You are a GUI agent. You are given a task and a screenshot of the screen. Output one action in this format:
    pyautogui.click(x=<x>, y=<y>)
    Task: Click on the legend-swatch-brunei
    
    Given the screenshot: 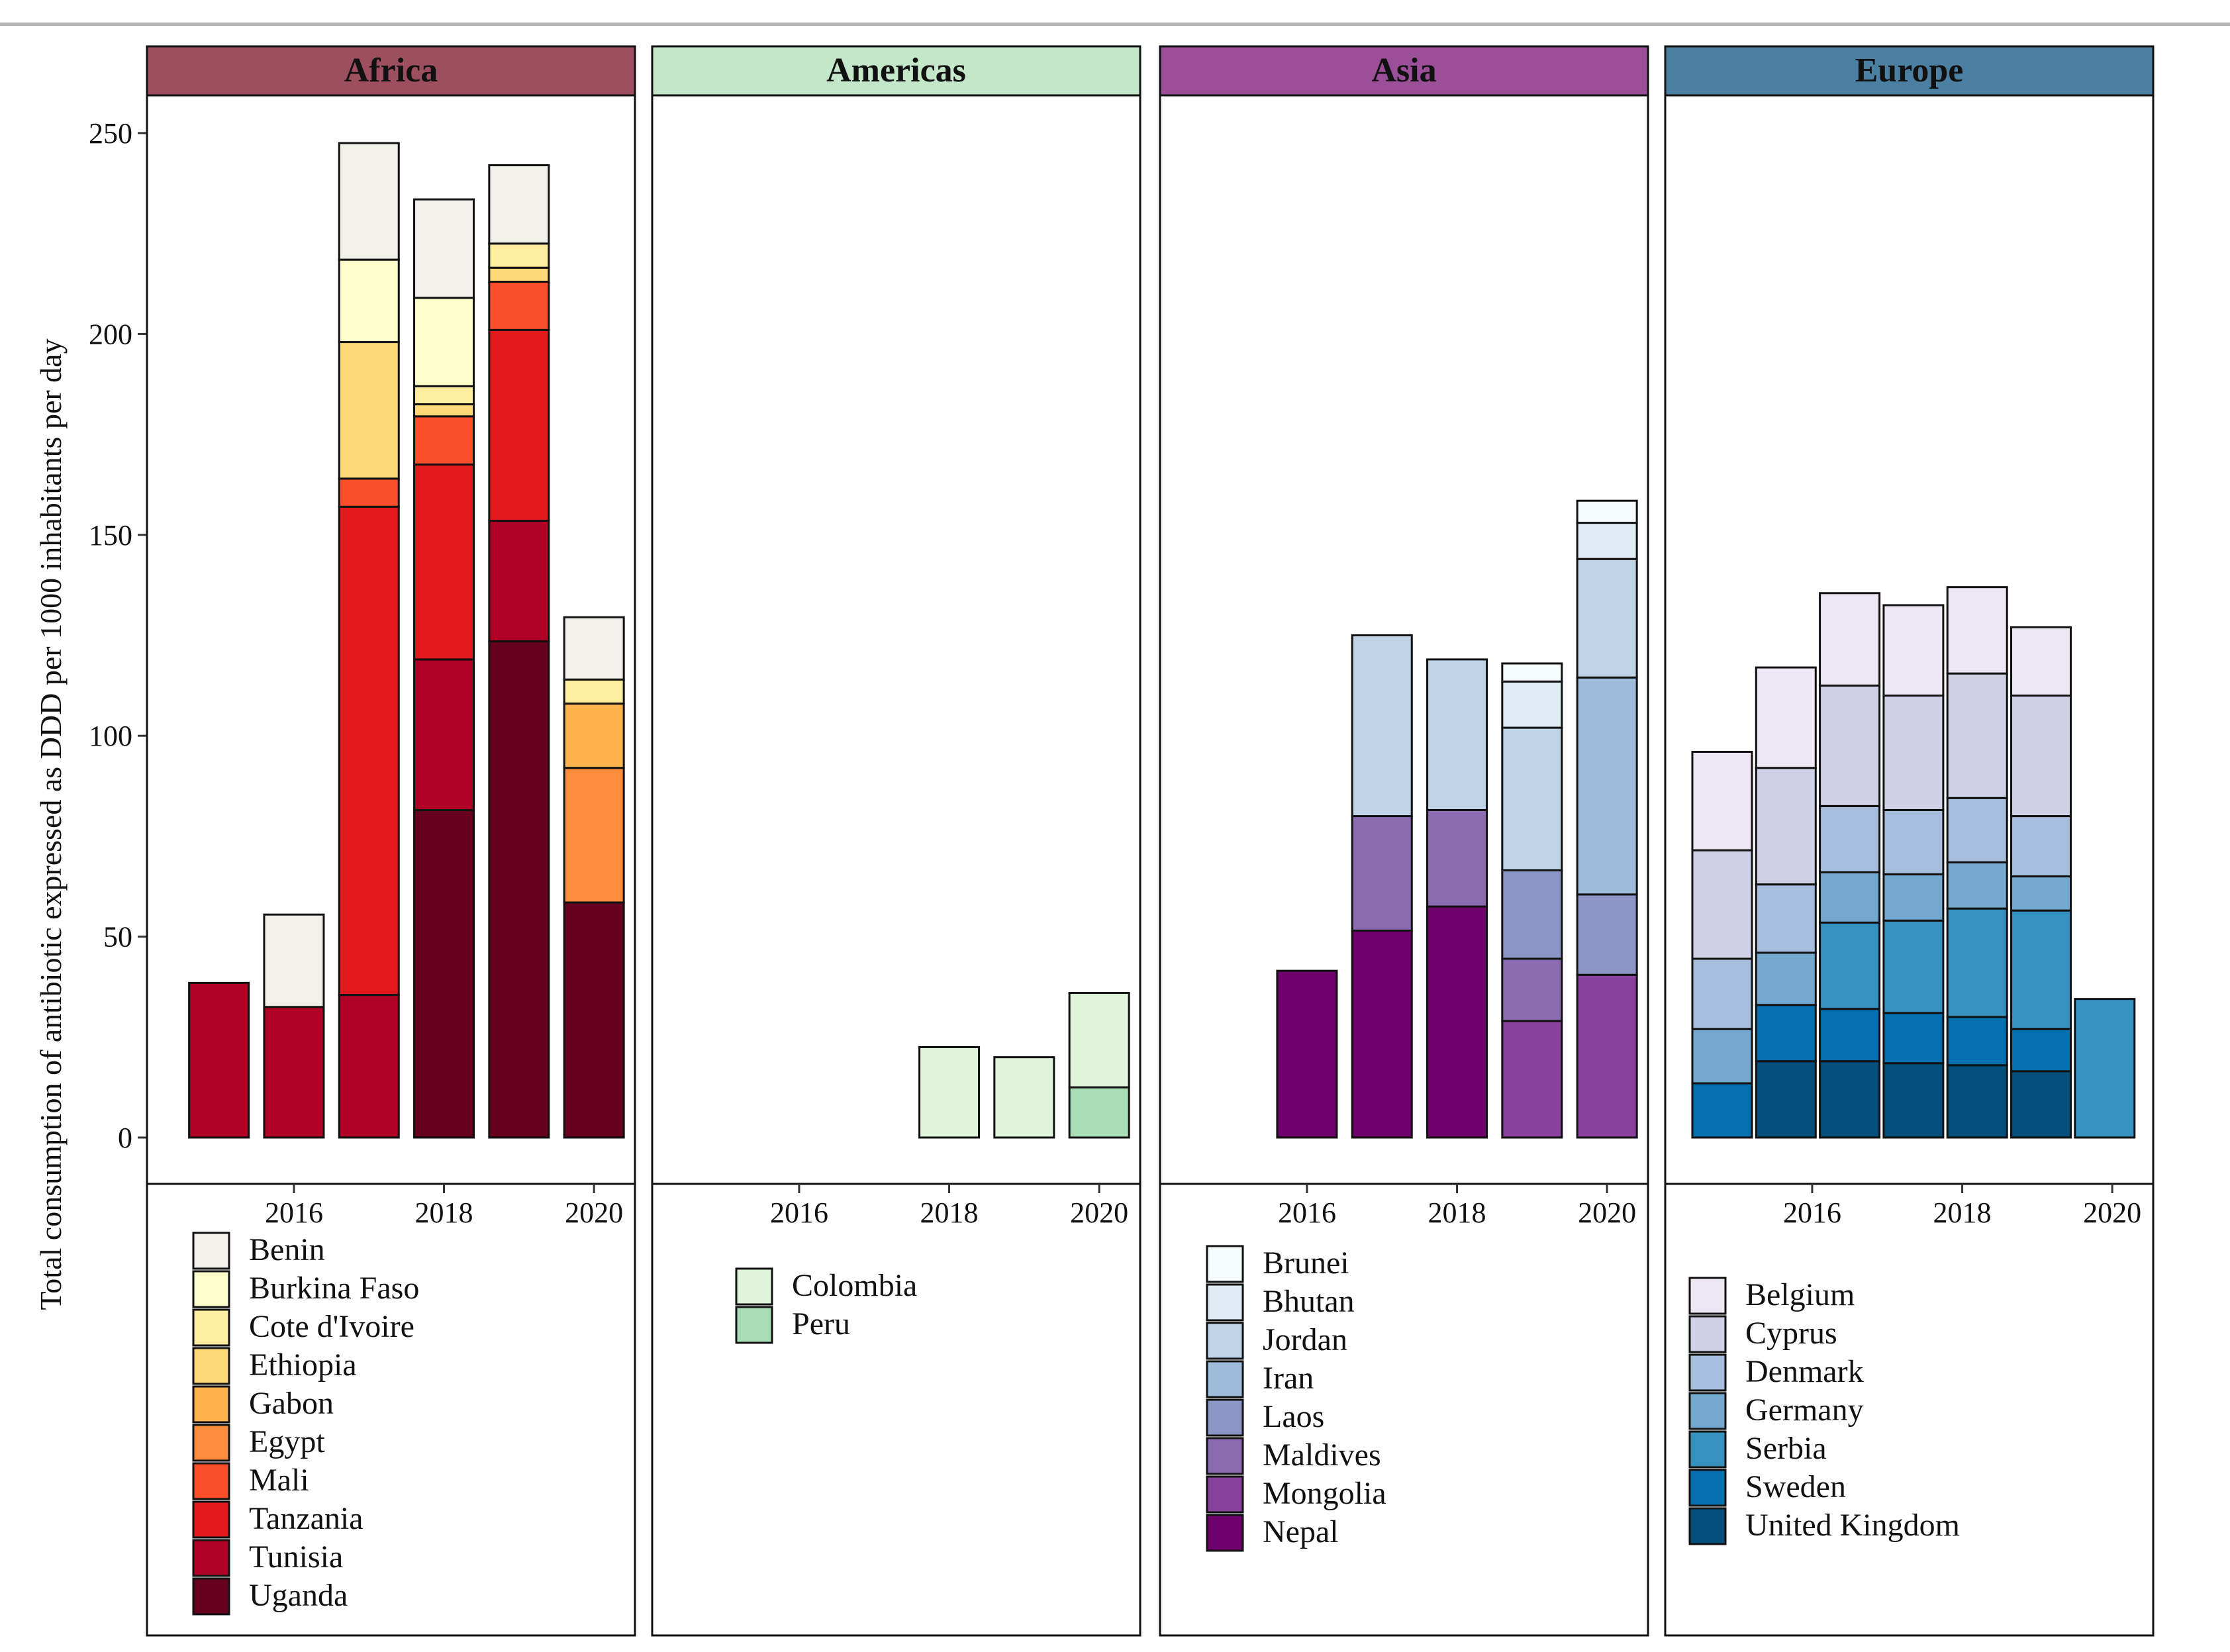 What is the action you would take?
    pyautogui.click(x=1225, y=1264)
    